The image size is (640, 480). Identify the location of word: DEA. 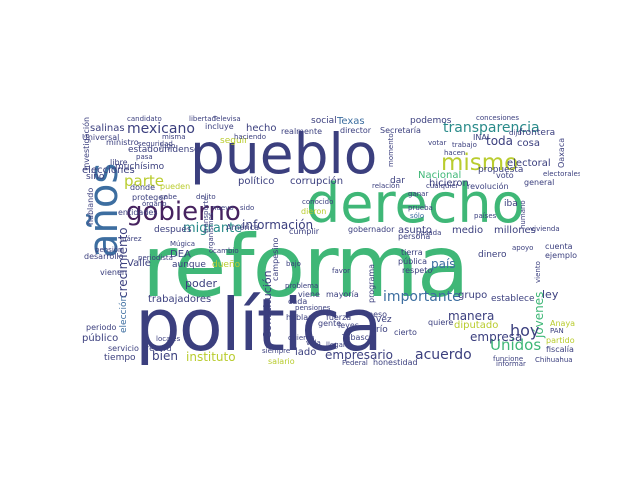
(180, 254).